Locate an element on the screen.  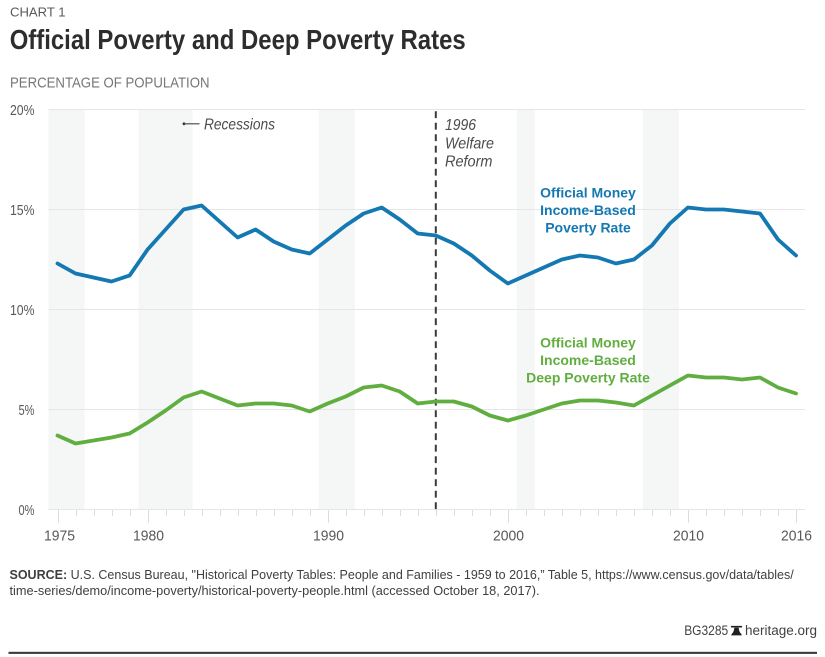
svg-text: heritage.org is located at coordinates (781, 630).